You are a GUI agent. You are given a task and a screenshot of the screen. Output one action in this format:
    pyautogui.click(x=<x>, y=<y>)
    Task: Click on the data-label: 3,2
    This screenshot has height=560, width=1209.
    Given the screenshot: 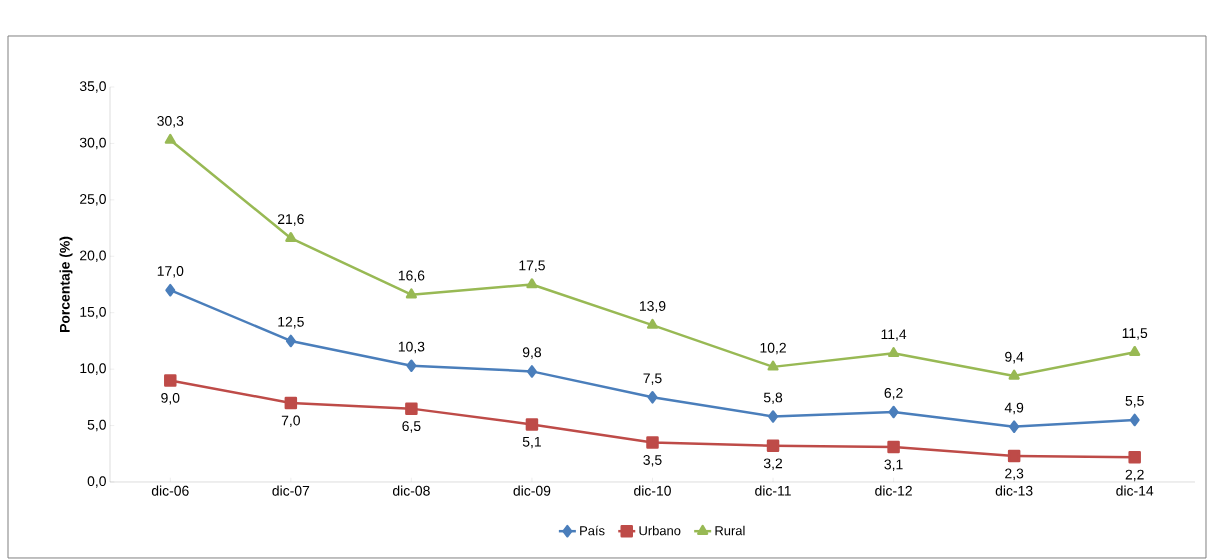 What is the action you would take?
    pyautogui.click(x=773, y=464)
    